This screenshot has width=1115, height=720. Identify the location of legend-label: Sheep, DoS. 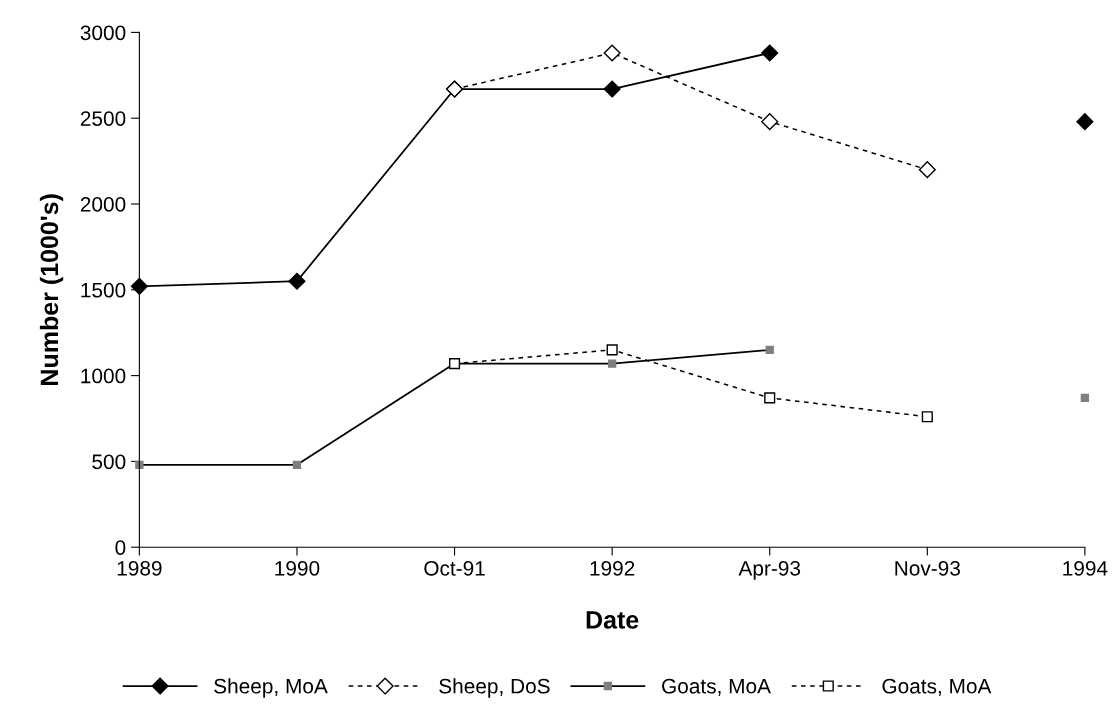
(494, 688).